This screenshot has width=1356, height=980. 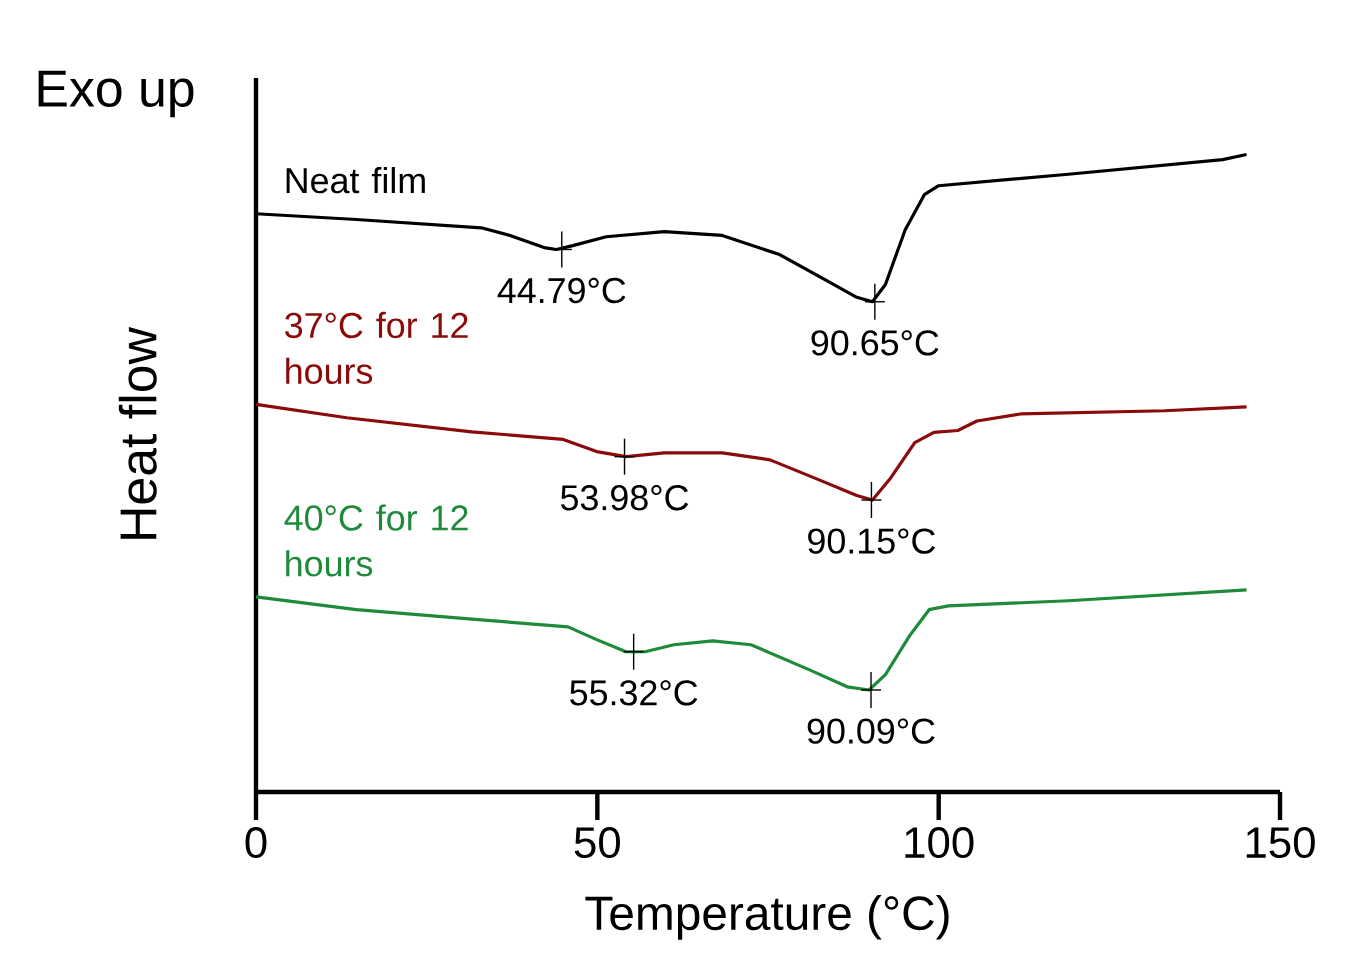 What do you see at coordinates (1280, 843) in the screenshot?
I see `x-tick-label: 150` at bounding box center [1280, 843].